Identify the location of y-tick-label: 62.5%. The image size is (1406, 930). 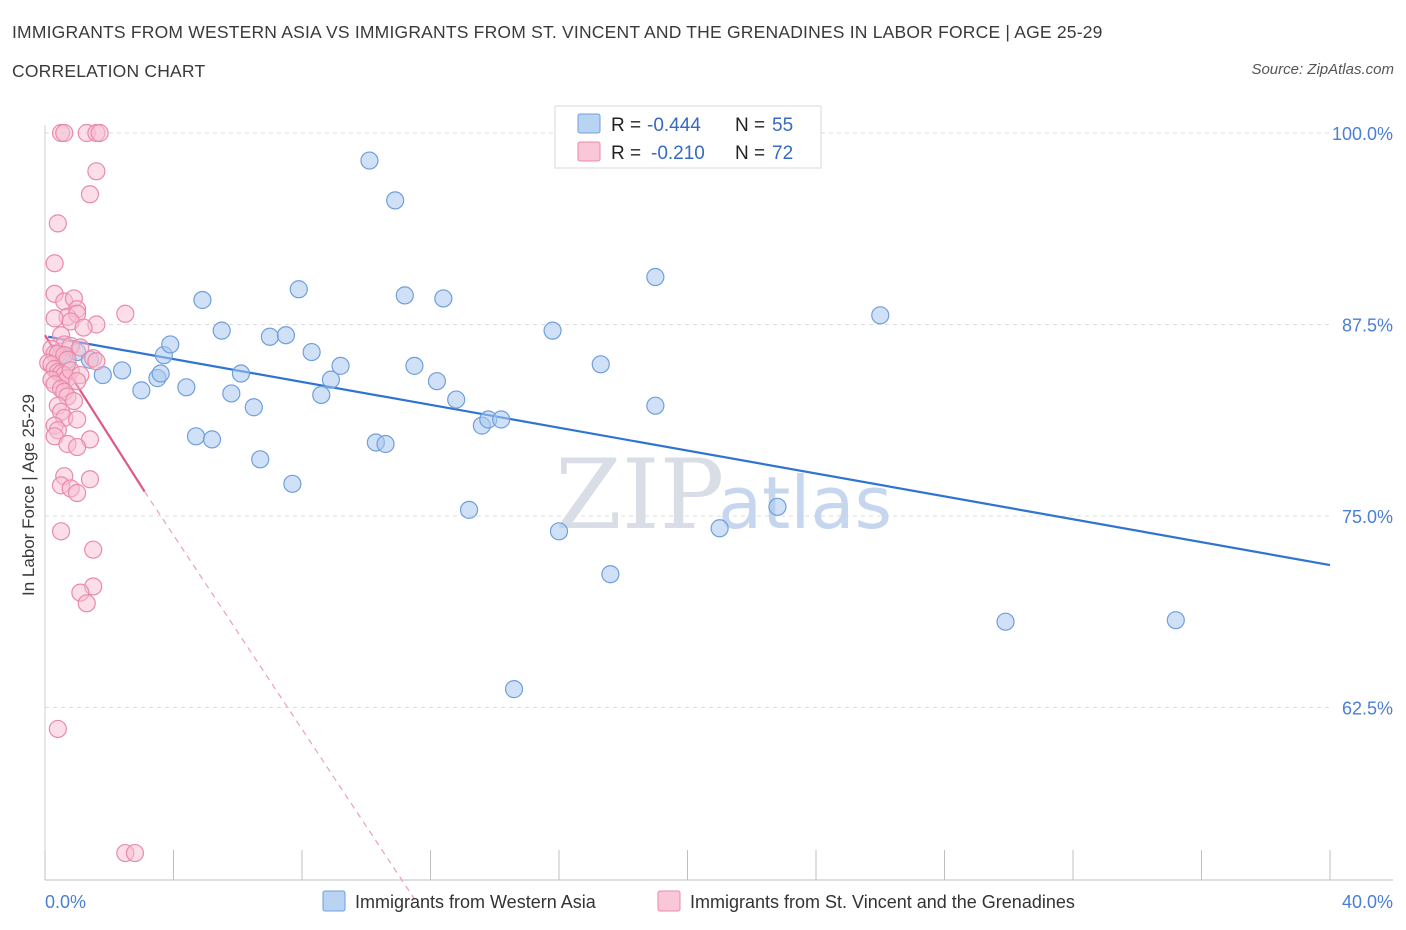
(1367, 709).